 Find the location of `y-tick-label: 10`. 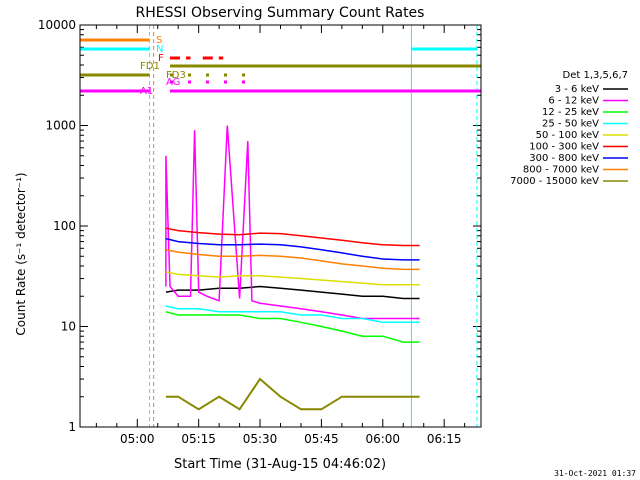

y-tick-label: 10 is located at coordinates (68, 327).